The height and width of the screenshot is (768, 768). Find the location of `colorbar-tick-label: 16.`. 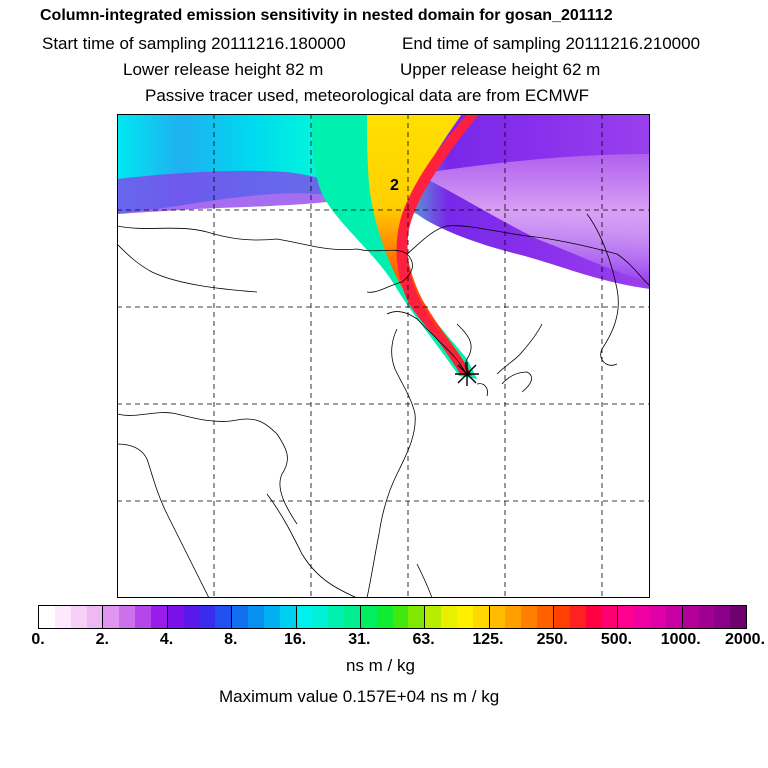

colorbar-tick-label: 16. is located at coordinates (295, 639).